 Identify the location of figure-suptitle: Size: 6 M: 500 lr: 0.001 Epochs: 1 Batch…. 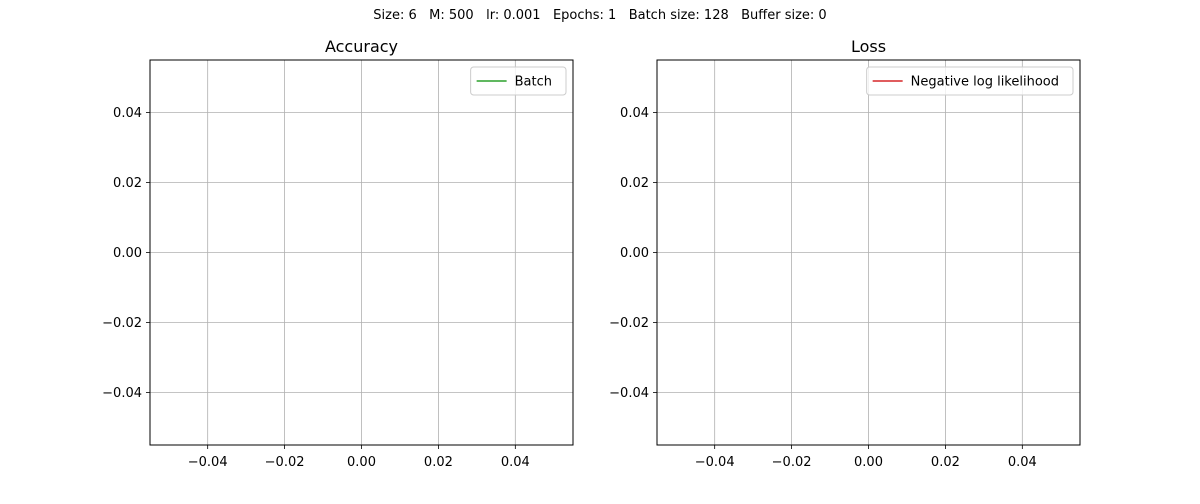
(600, 15).